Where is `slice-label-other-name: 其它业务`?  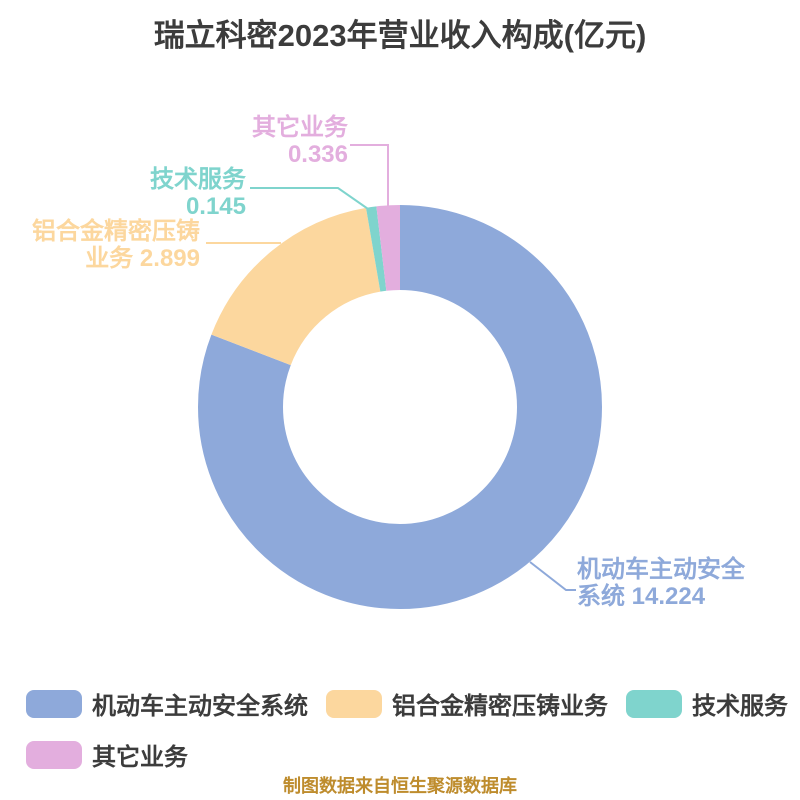 slice-label-other-name: 其它业务 is located at coordinates (300, 127).